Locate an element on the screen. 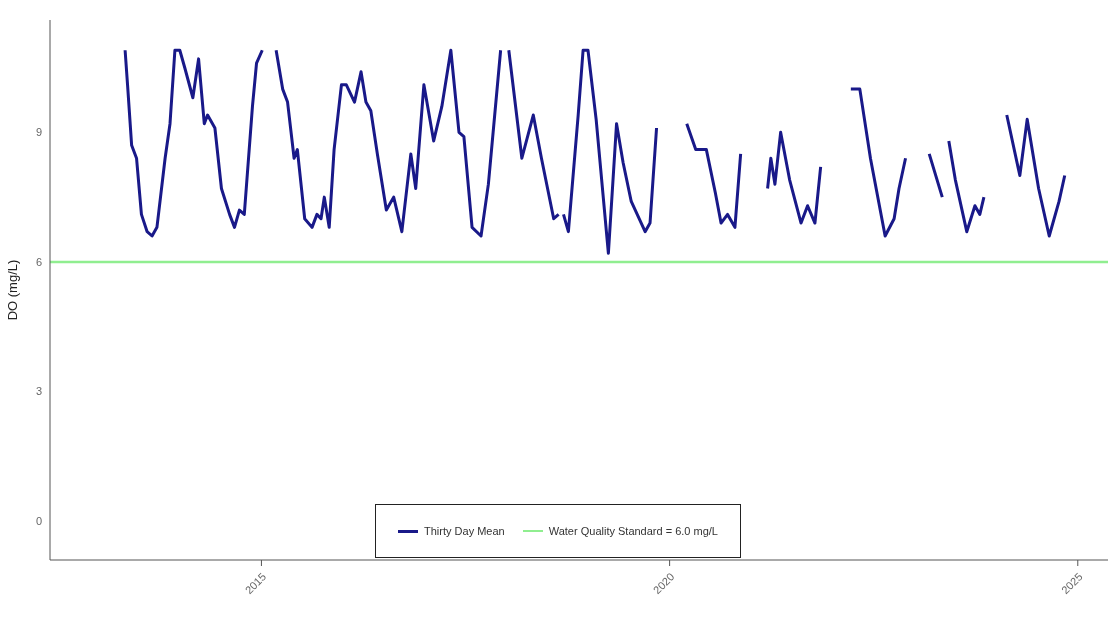 The image size is (1112, 619). y-axis-title: DO (mg/L) is located at coordinates (12, 290).